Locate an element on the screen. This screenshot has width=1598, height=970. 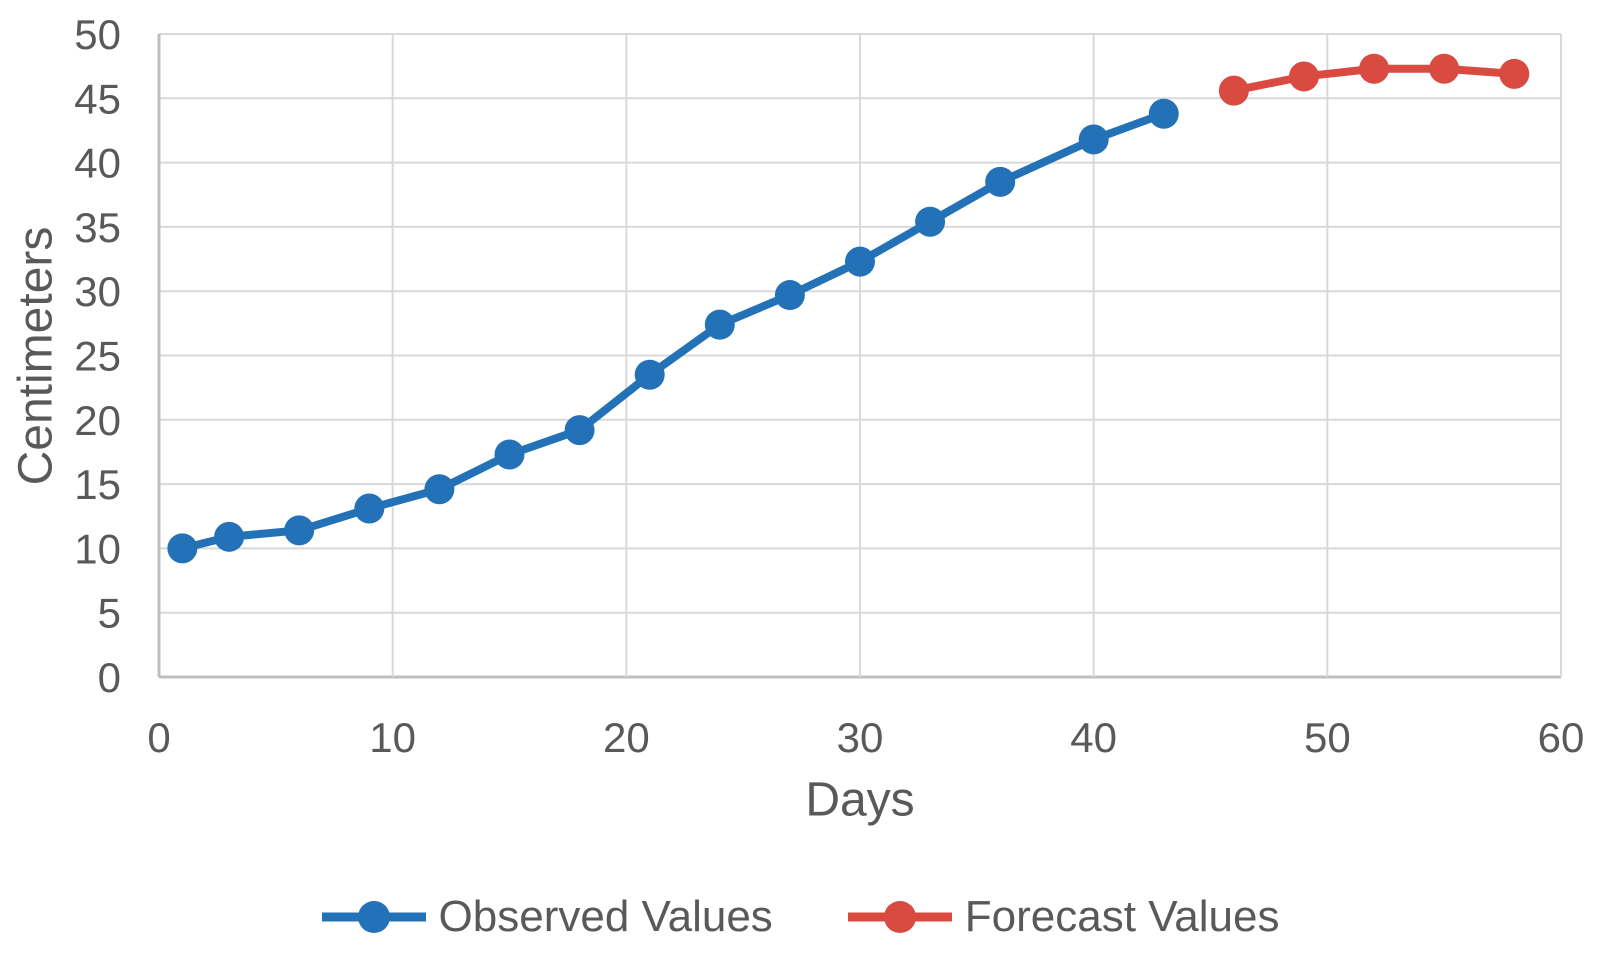
legend-swatch-observed is located at coordinates (373, 917).